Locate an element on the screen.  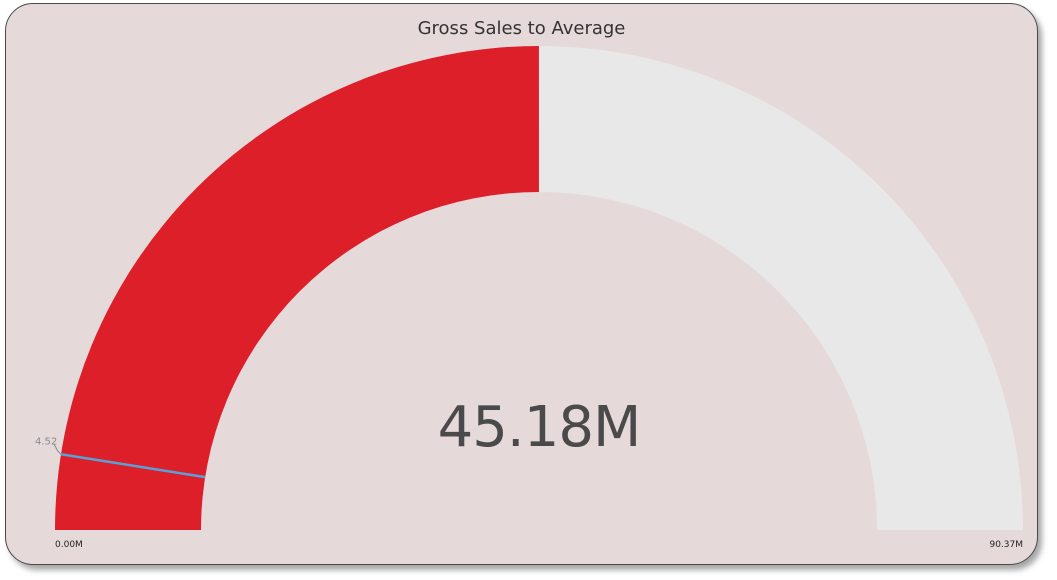
gauge-min-label: 0.00M is located at coordinates (69, 545).